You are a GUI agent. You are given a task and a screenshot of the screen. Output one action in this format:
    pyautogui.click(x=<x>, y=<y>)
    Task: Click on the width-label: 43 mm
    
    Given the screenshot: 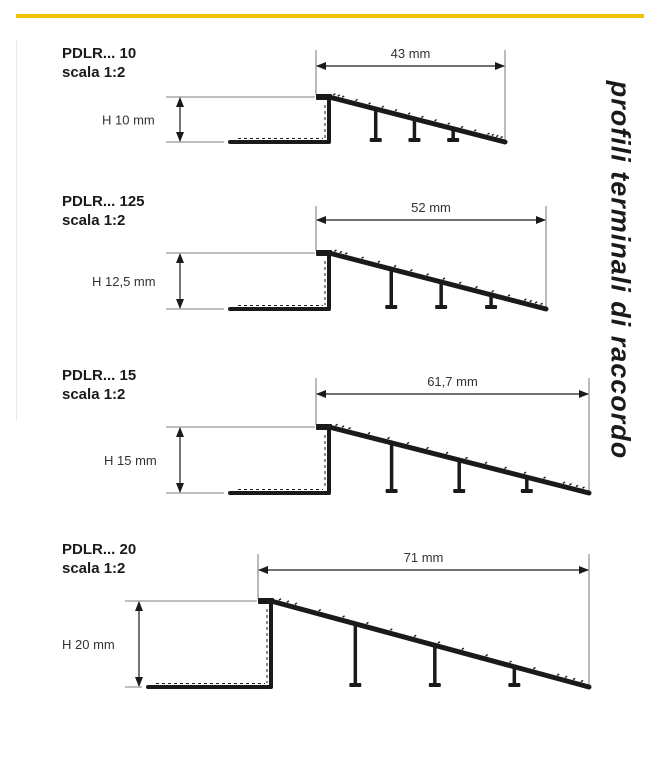 What is the action you would take?
    pyautogui.click(x=411, y=53)
    